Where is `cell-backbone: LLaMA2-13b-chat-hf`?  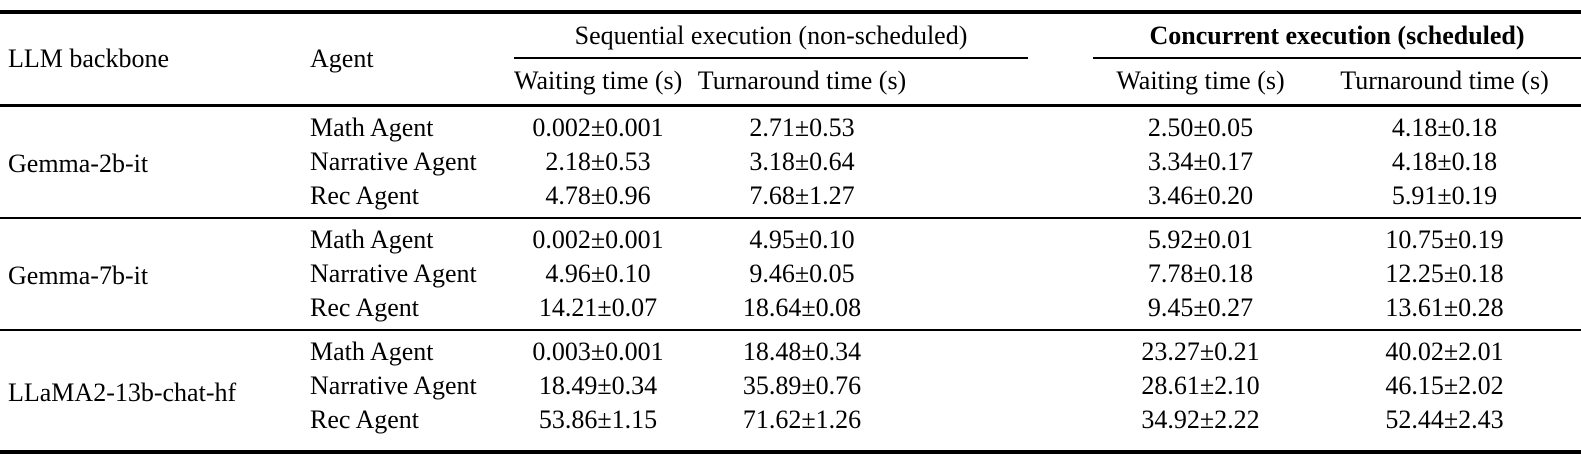 cell-backbone: LLaMA2-13b-chat-hf is located at coordinates (122, 392).